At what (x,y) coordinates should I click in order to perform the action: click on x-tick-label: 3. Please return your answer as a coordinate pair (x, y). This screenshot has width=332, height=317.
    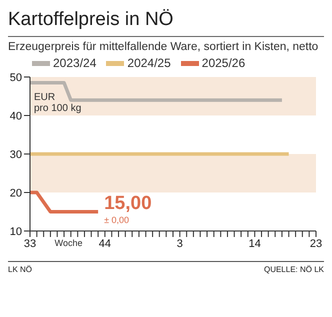
    Looking at the image, I should click on (179, 244).